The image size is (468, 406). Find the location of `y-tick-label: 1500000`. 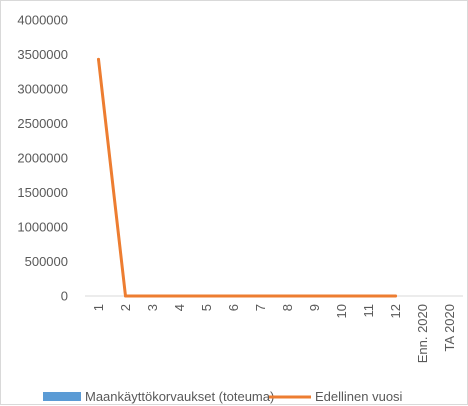

y-tick-label: 1500000 is located at coordinates (42, 192).